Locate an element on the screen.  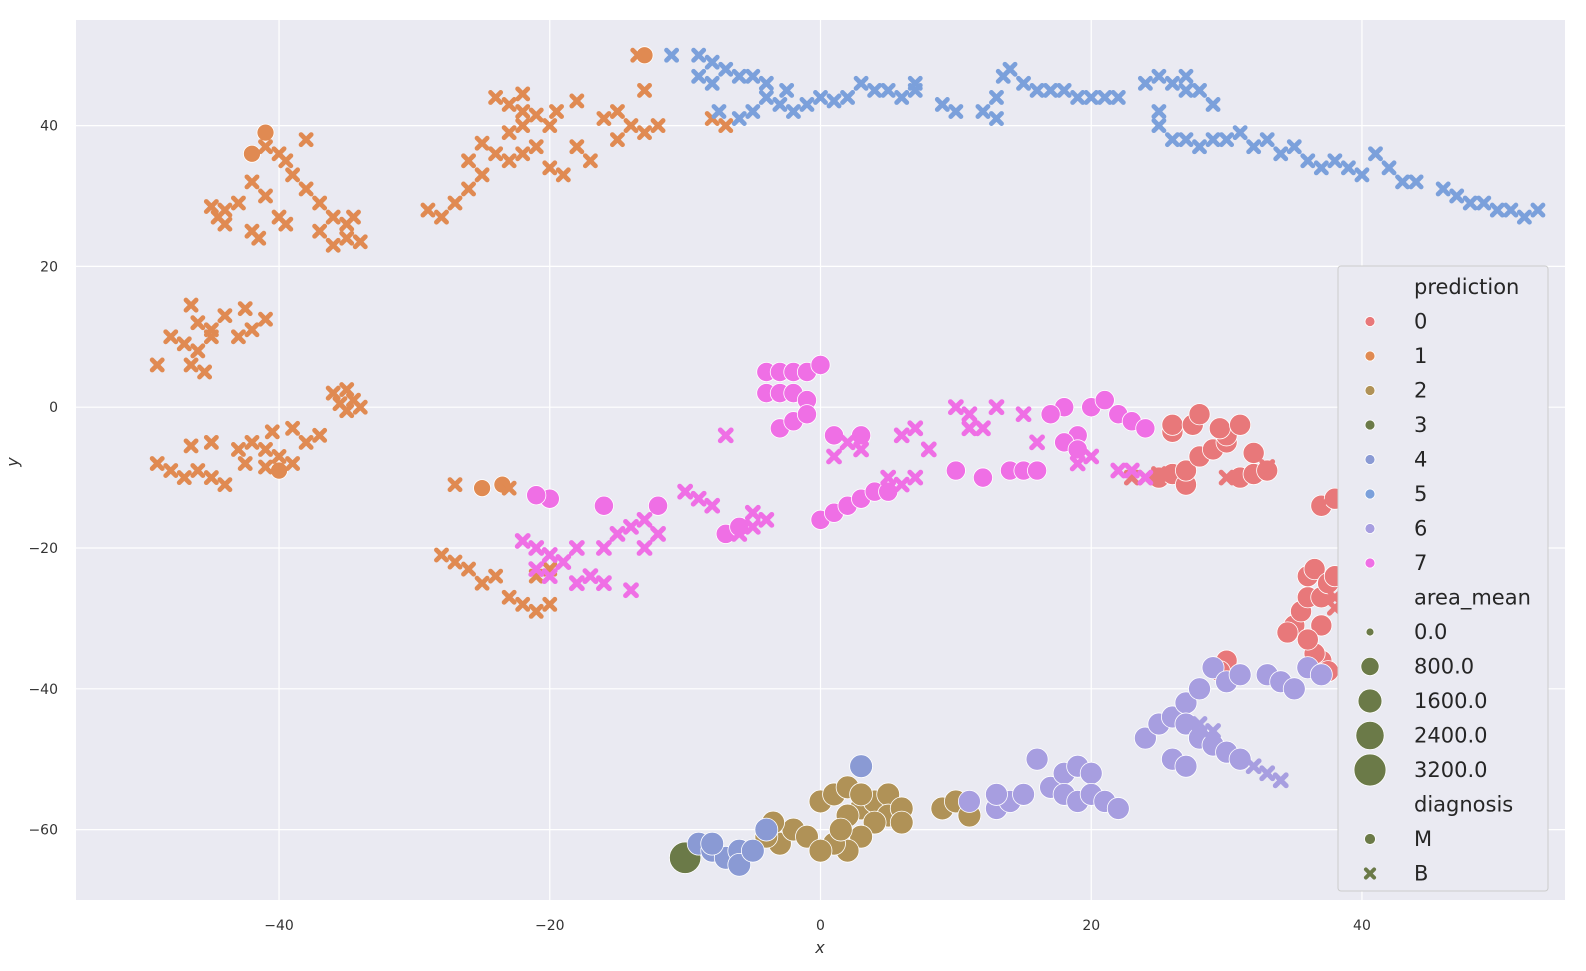
legend-size-marker is located at coordinates (1370, 770).